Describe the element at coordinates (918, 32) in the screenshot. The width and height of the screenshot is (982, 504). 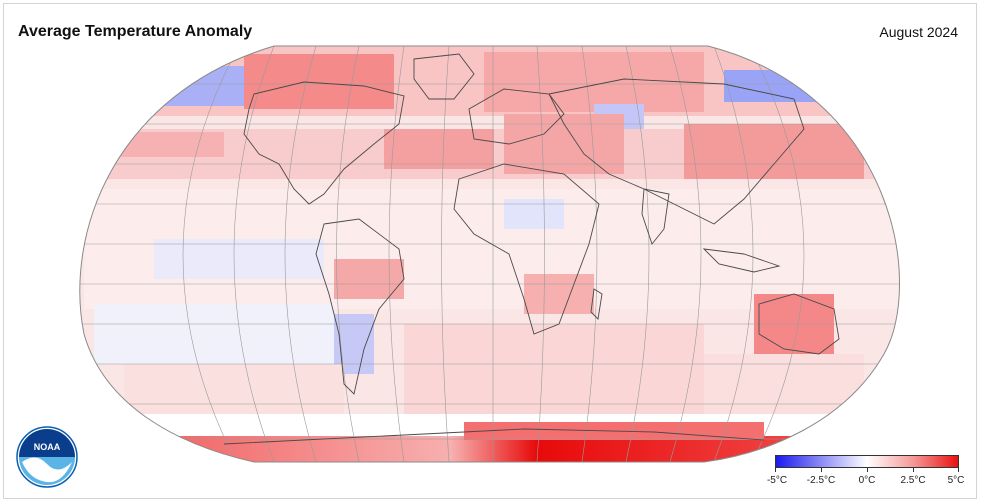
I see `map-date: August 2024` at that location.